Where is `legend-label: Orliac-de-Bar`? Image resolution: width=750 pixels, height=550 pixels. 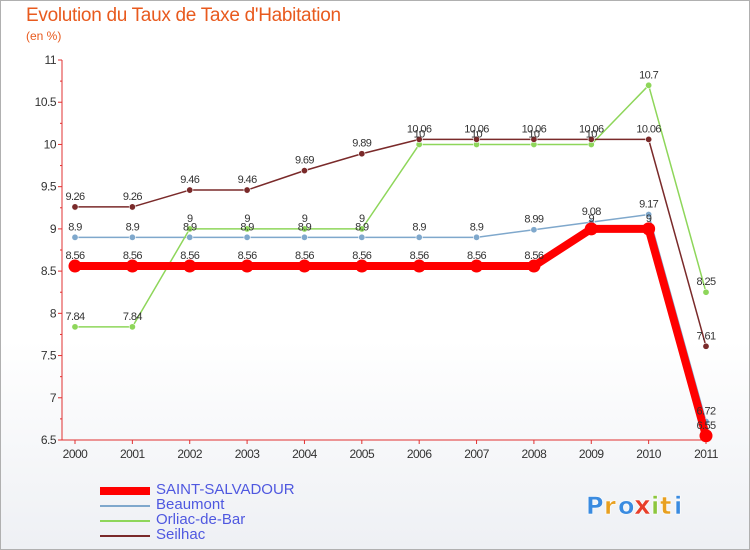 legend-label: Orliac-de-Bar is located at coordinates (201, 519).